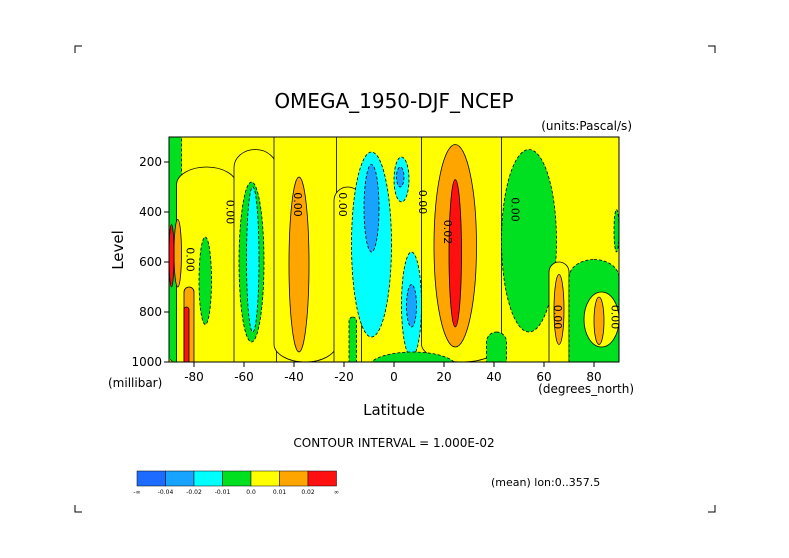 This screenshot has width=789, height=558. I want to click on x-tick-label-3: -20, so click(344, 377).